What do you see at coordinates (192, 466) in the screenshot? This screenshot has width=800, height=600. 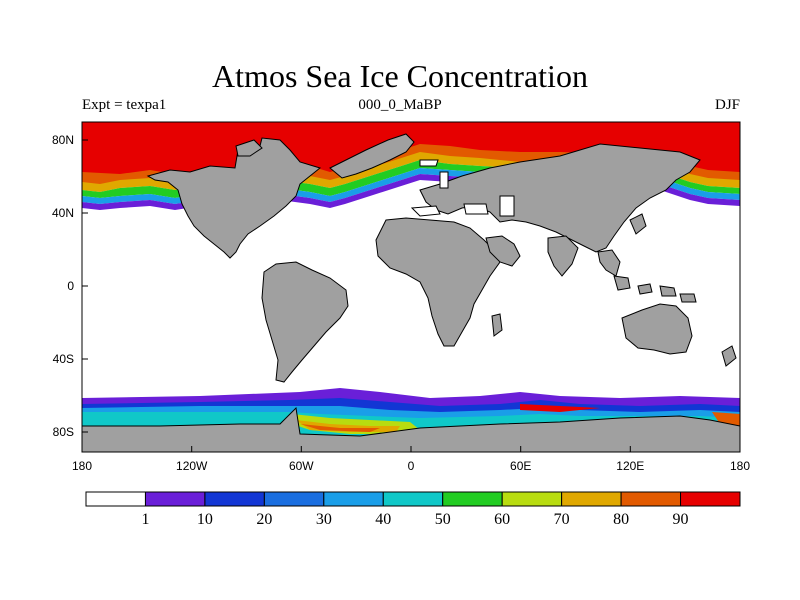 I see `x-tick-label: 120W` at bounding box center [192, 466].